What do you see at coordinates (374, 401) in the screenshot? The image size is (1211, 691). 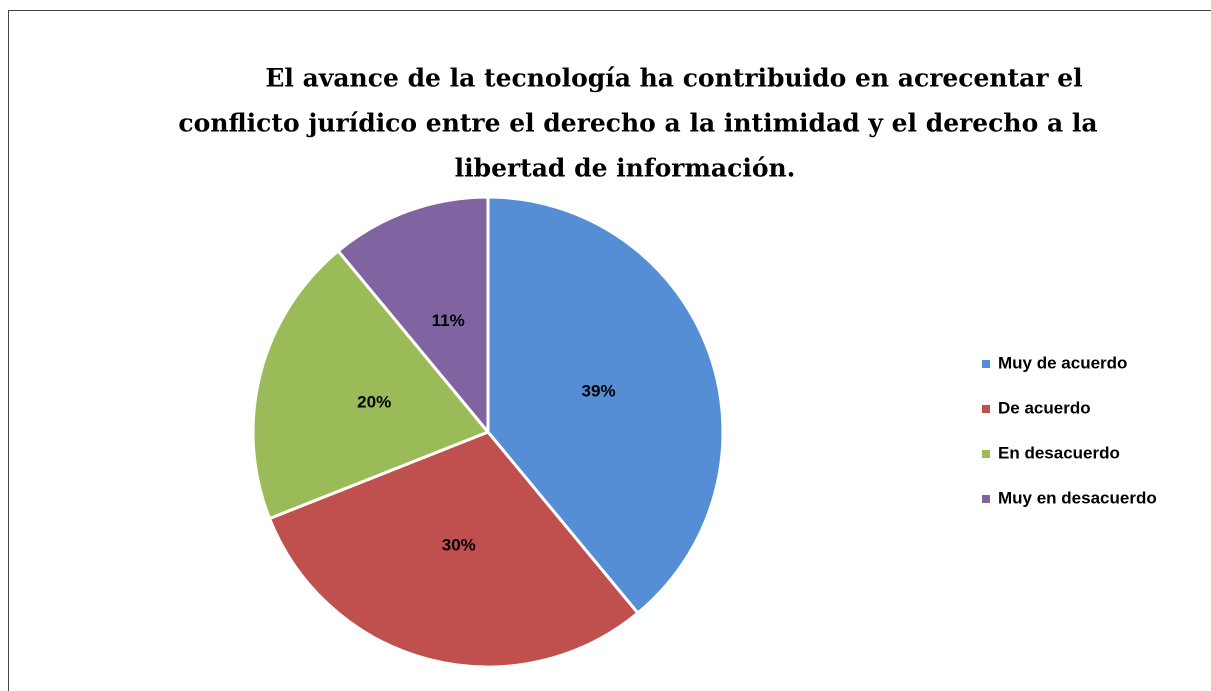 I see `data-label: 20%` at bounding box center [374, 401].